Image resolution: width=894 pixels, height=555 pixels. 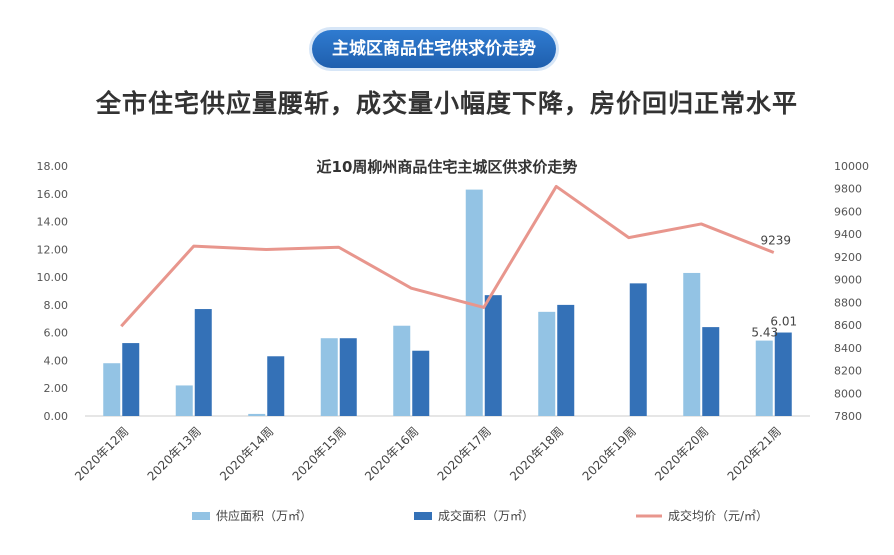 I want to click on x-tick-label: 2020年18周, so click(x=536, y=453).